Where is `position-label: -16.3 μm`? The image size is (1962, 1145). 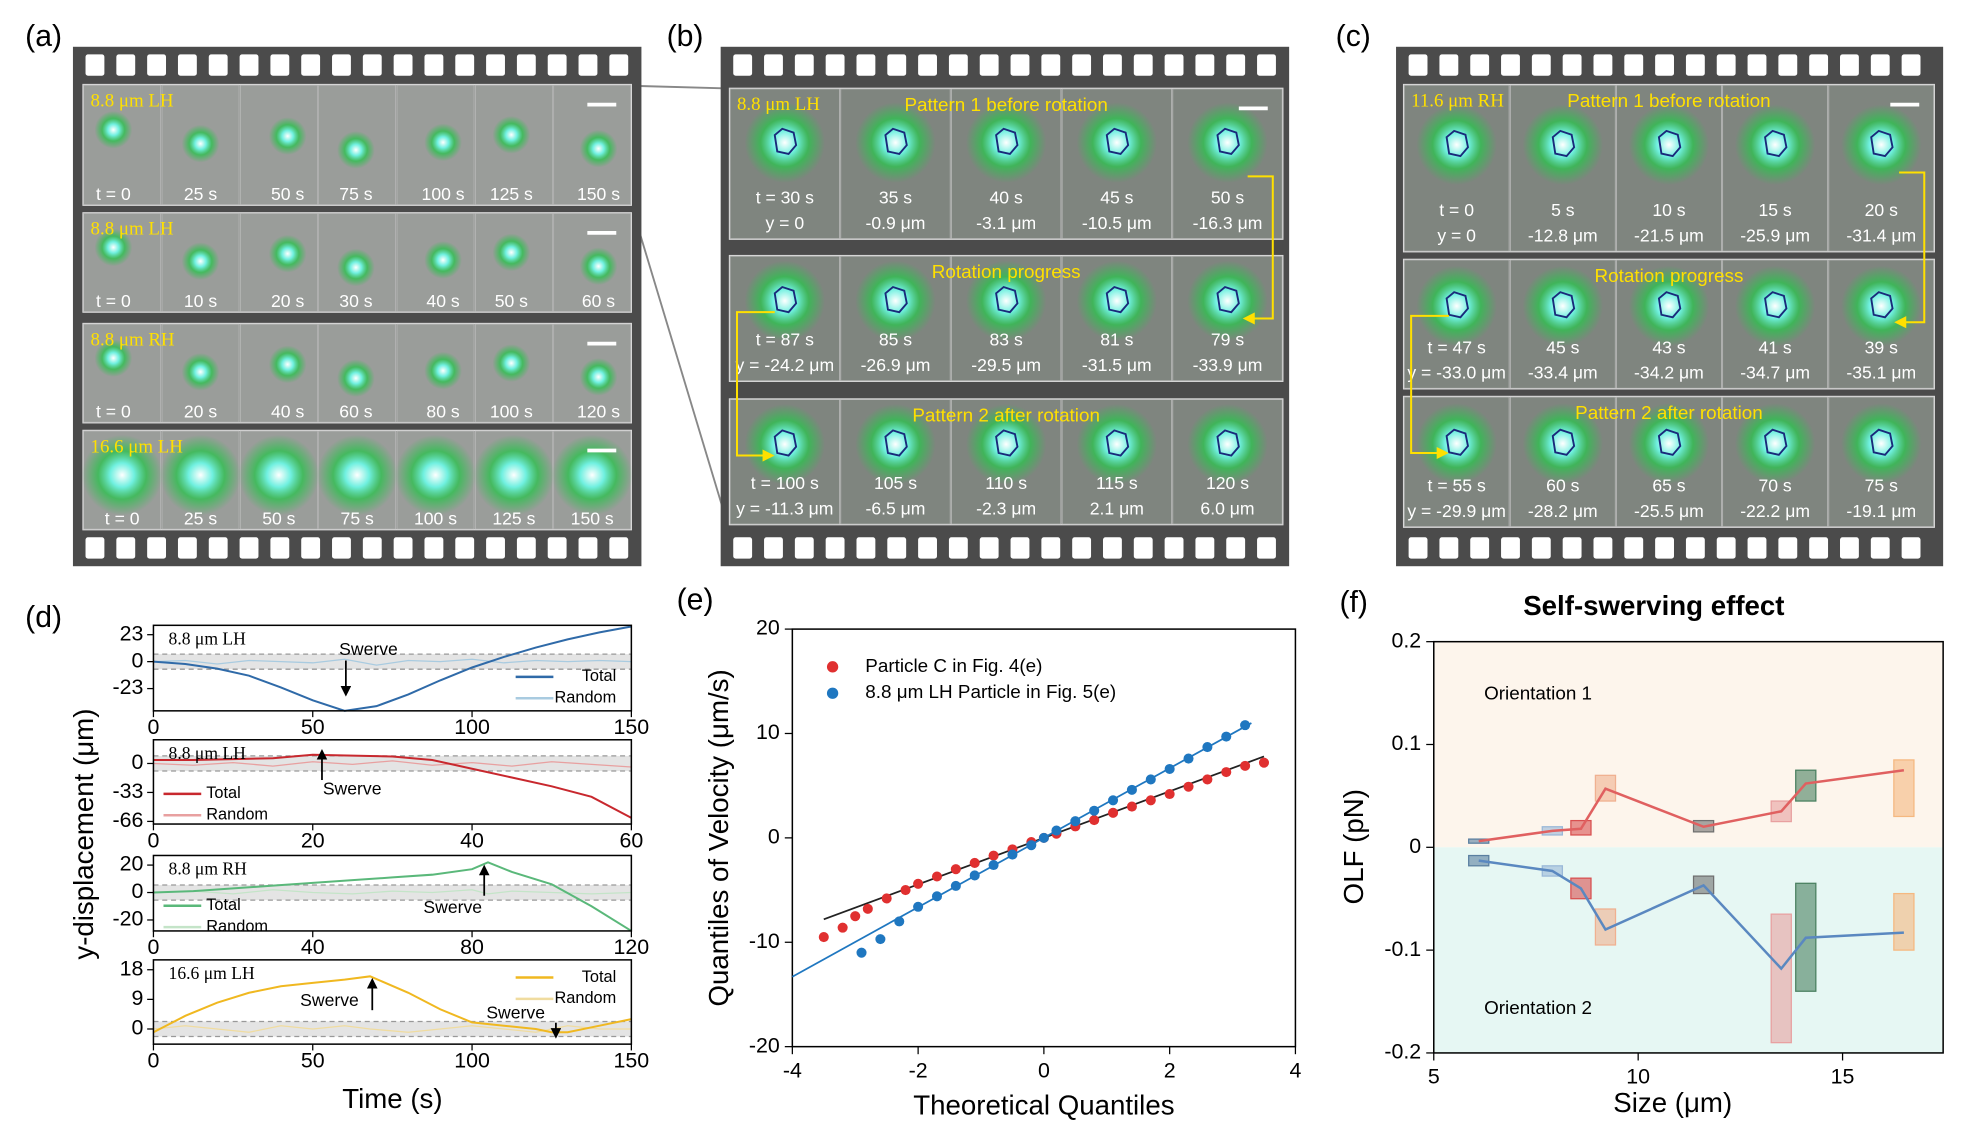 position-label: -16.3 μm is located at coordinates (1228, 223).